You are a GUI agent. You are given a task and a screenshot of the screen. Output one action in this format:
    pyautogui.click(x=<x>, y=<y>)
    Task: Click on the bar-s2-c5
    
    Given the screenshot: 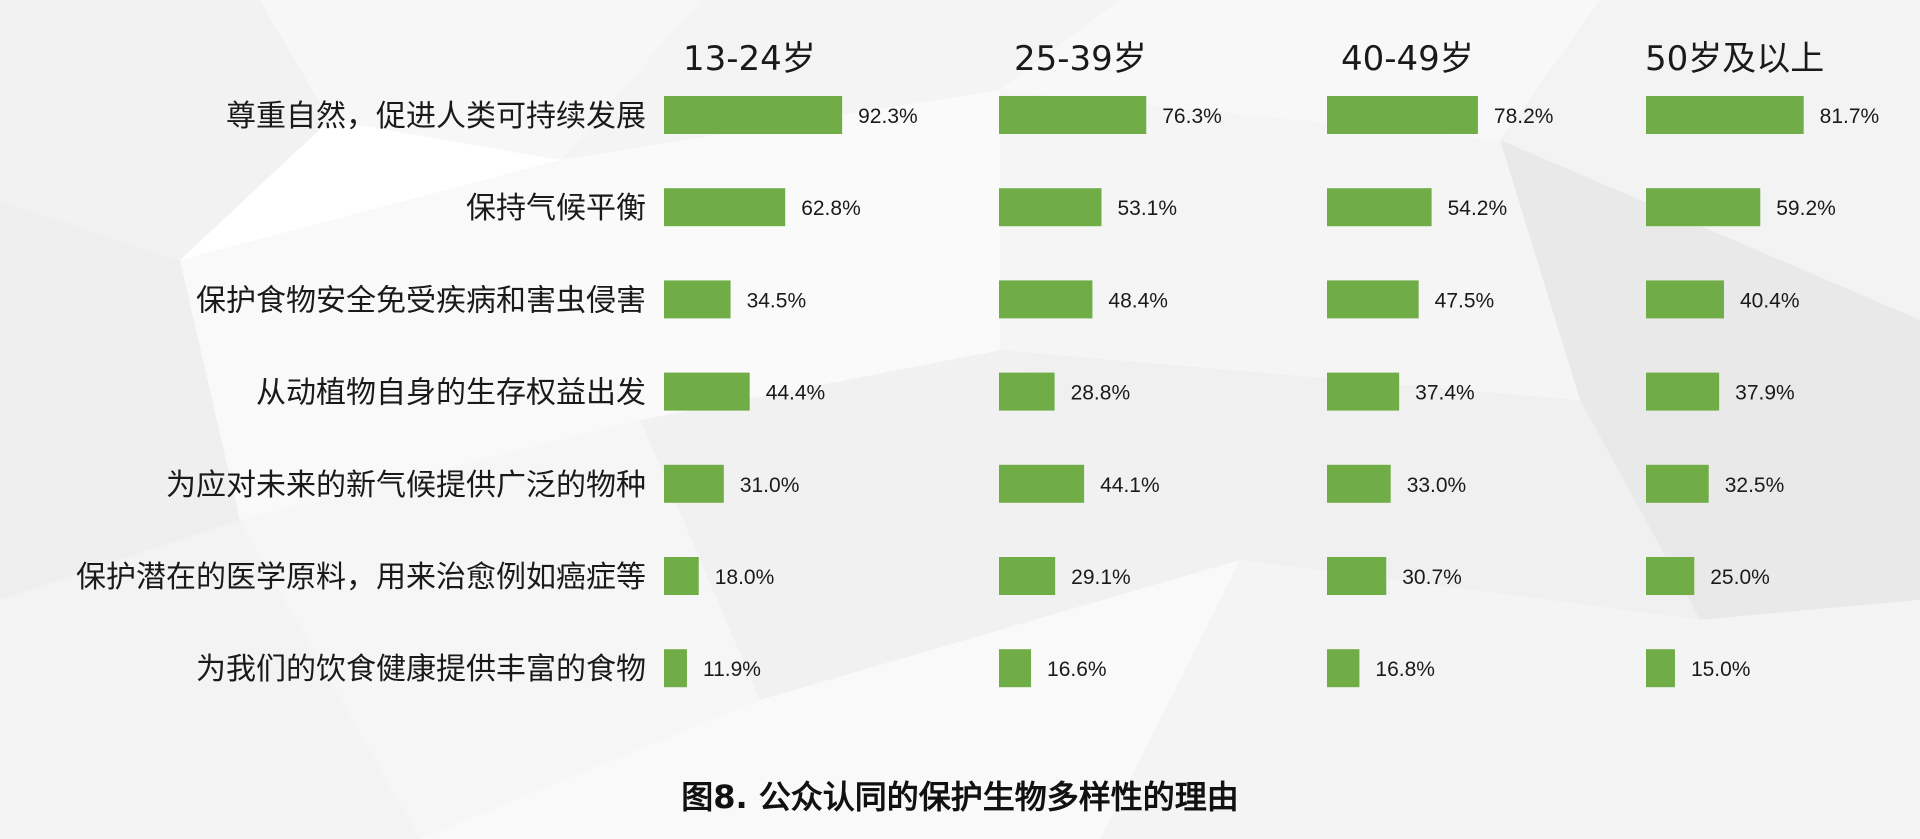 What is the action you would take?
    pyautogui.click(x=1357, y=576)
    